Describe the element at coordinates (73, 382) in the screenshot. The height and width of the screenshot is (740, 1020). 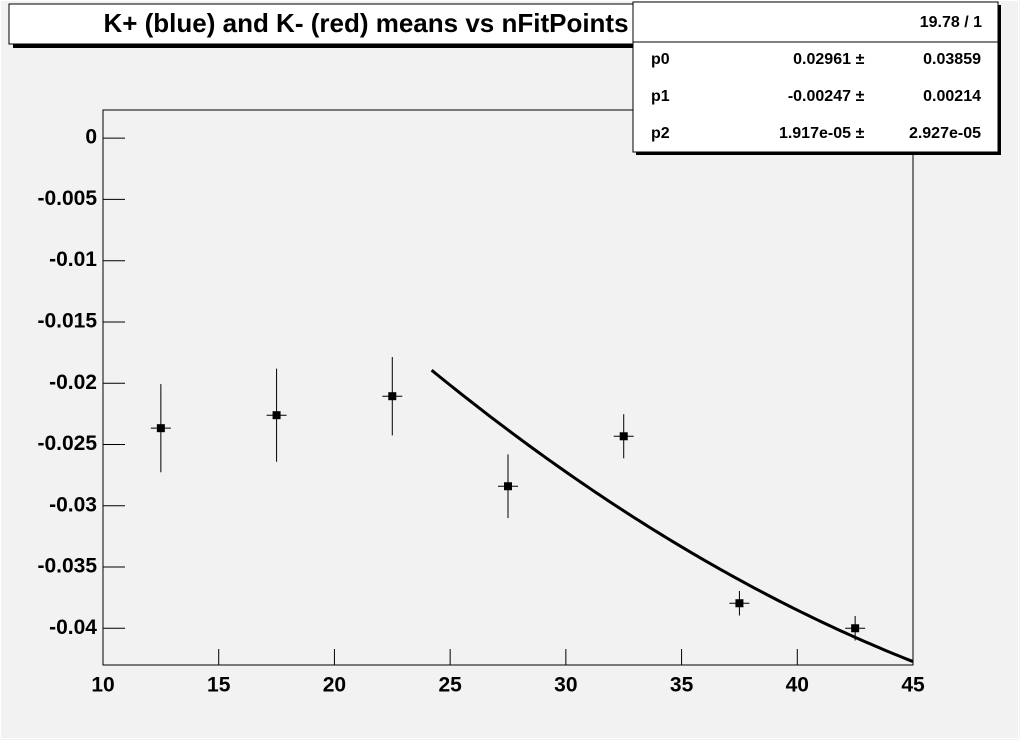
I see `y-tick-label: -0.02` at that location.